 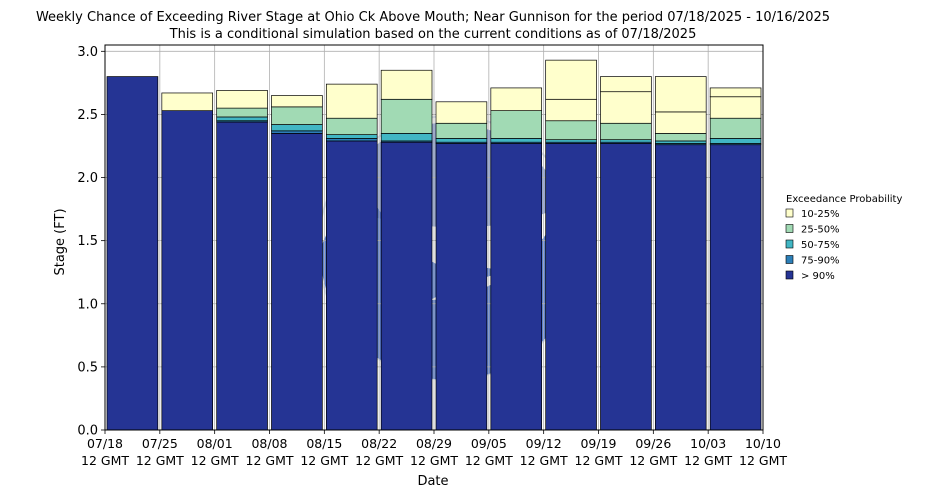 What do you see at coordinates (818, 276) in the screenshot?
I see `legend-entry: > 90%` at bounding box center [818, 276].